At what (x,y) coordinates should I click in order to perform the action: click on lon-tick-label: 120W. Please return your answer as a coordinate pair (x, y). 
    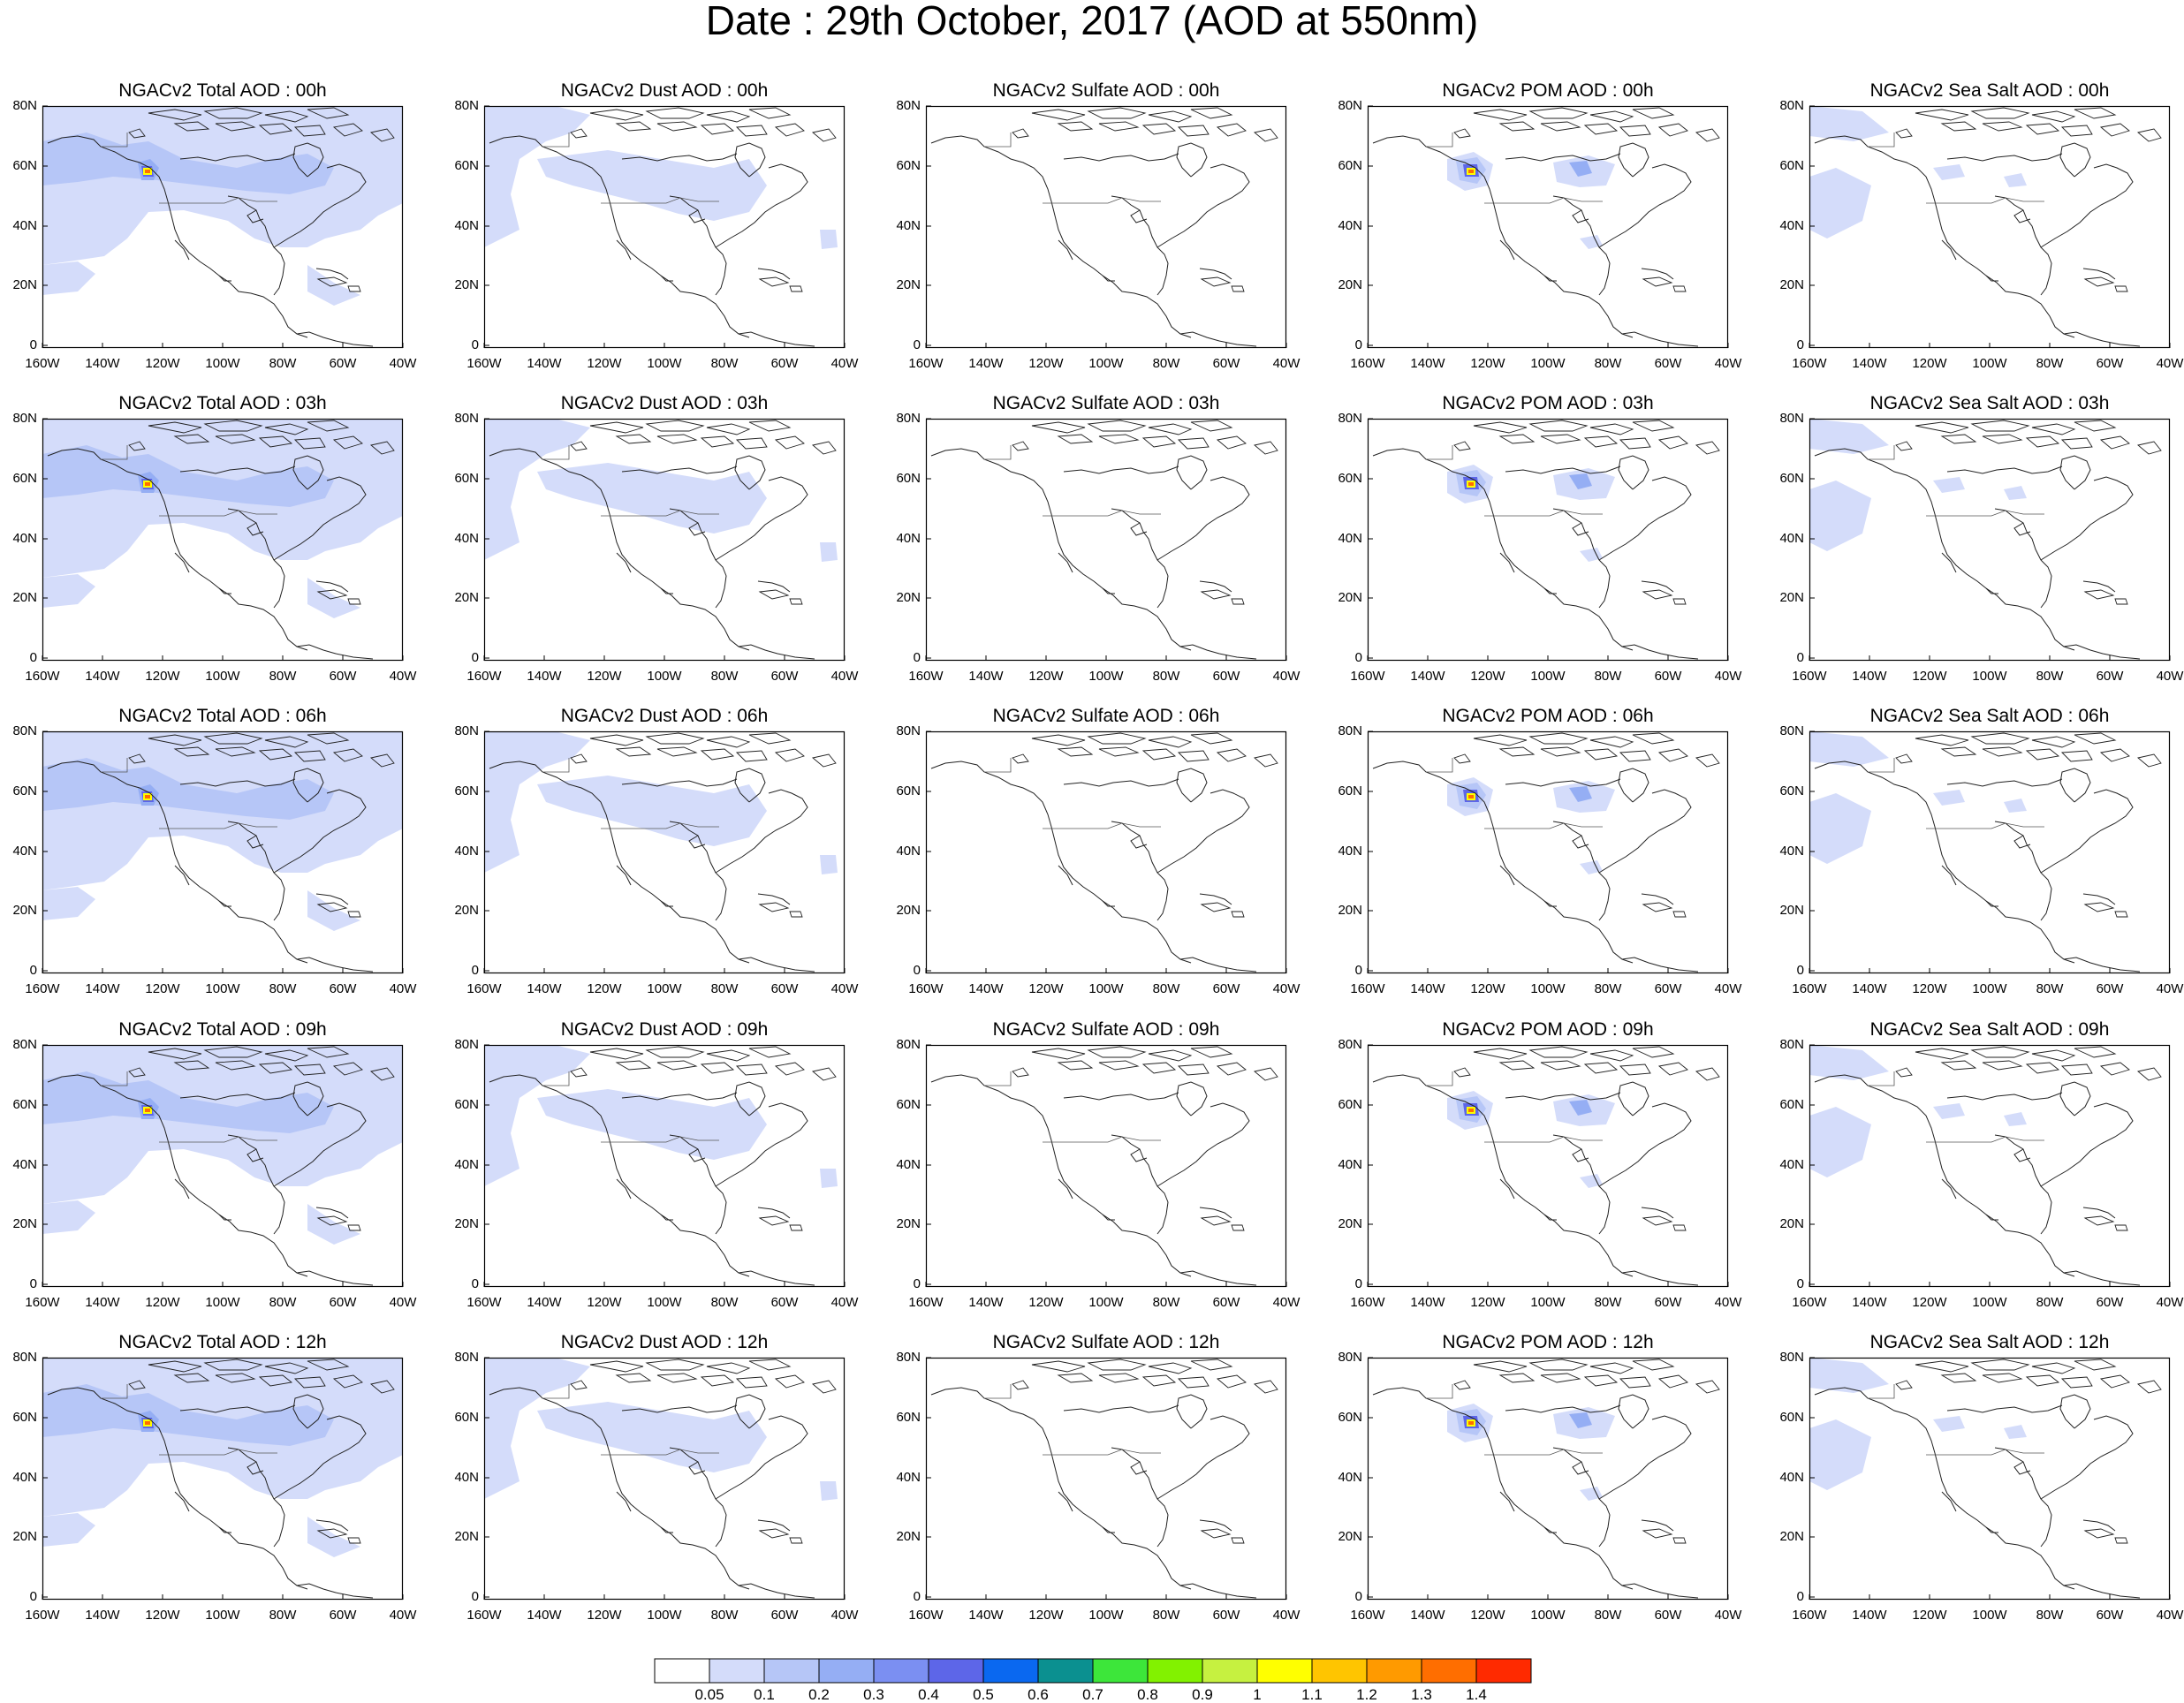
    Looking at the image, I should click on (604, 1302).